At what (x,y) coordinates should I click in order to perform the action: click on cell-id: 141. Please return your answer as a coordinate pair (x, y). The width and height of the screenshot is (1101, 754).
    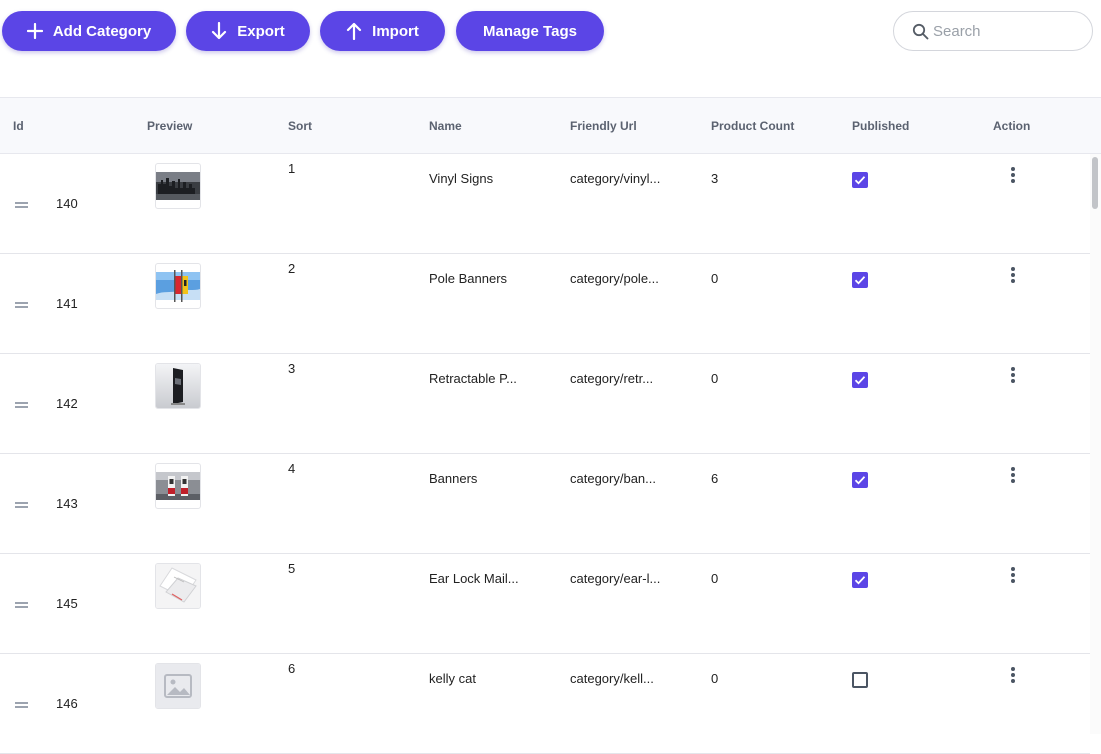
    Looking at the image, I should click on (67, 303).